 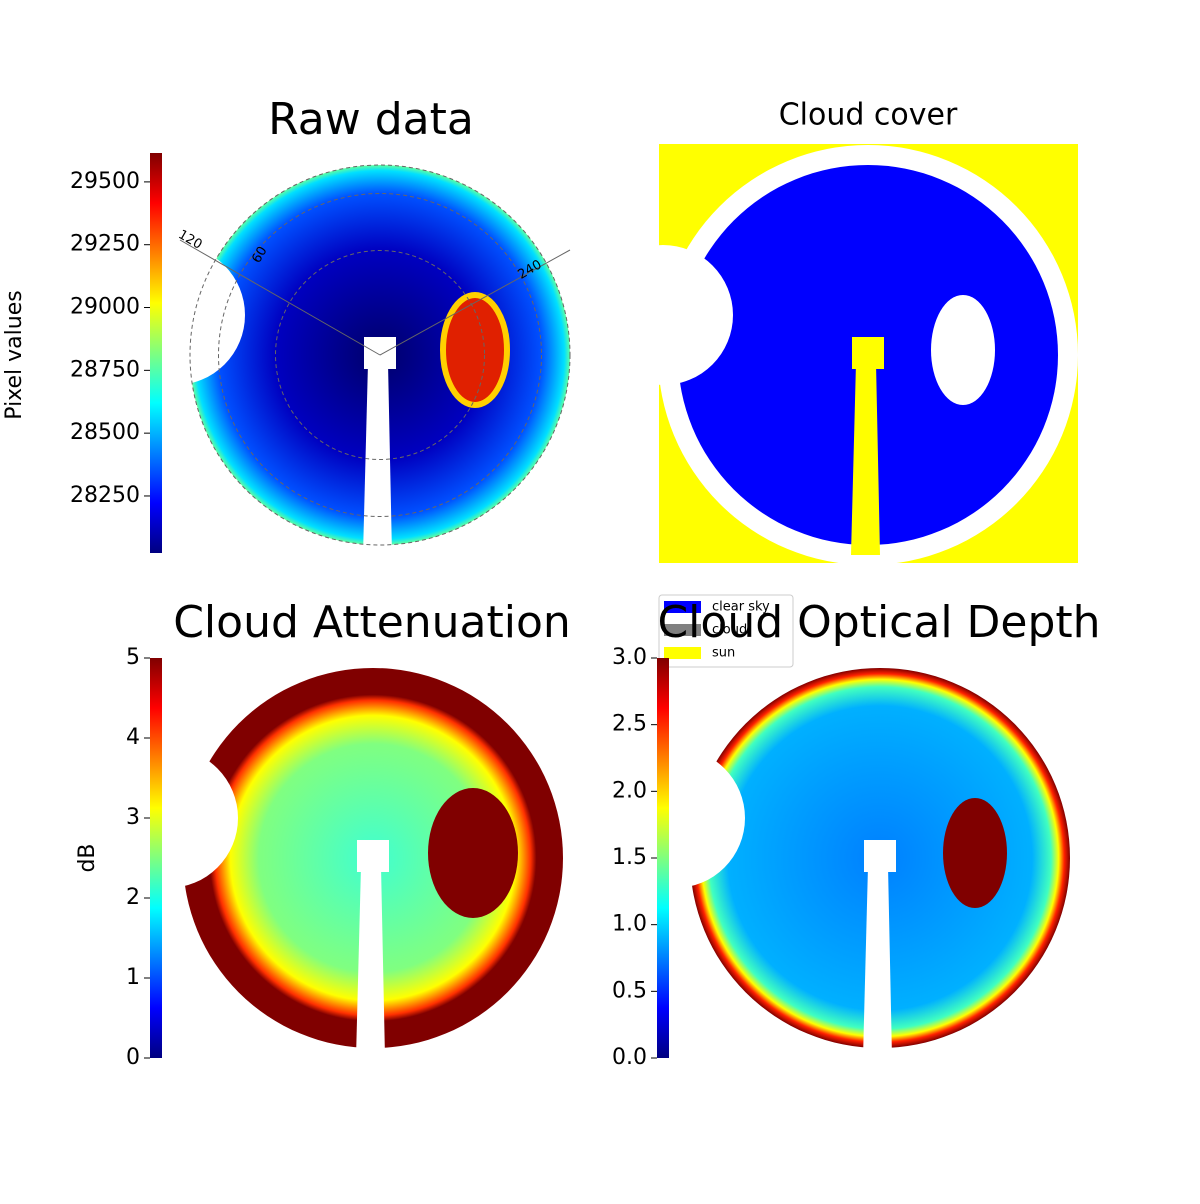 What do you see at coordinates (629, 857) in the screenshot?
I see `colorbar-tick-label: 1.5` at bounding box center [629, 857].